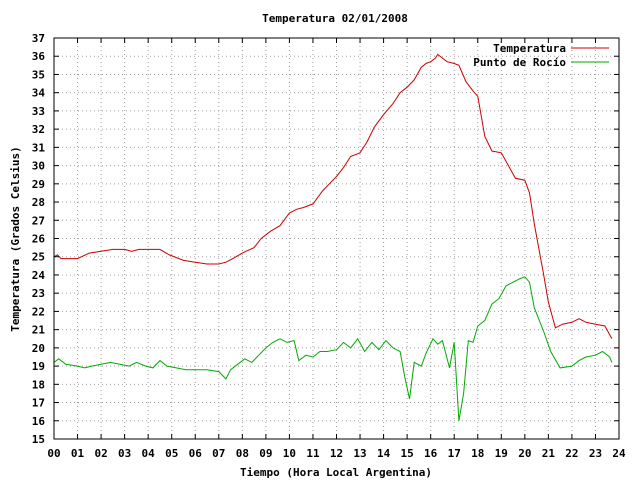 The height and width of the screenshot is (480, 640). Describe the element at coordinates (38, 111) in the screenshot. I see `y-tick-label: 33` at that location.